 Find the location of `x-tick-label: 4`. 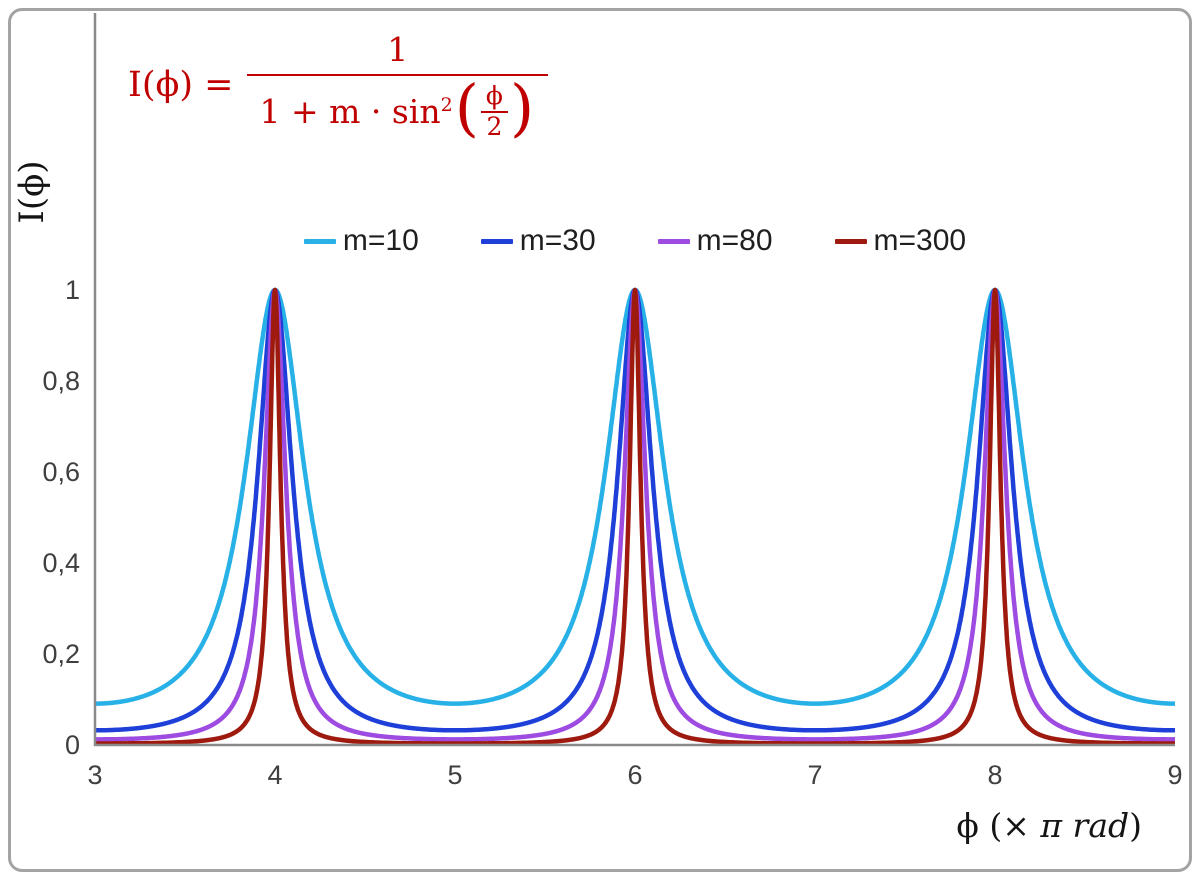

x-tick-label: 4 is located at coordinates (275, 775).